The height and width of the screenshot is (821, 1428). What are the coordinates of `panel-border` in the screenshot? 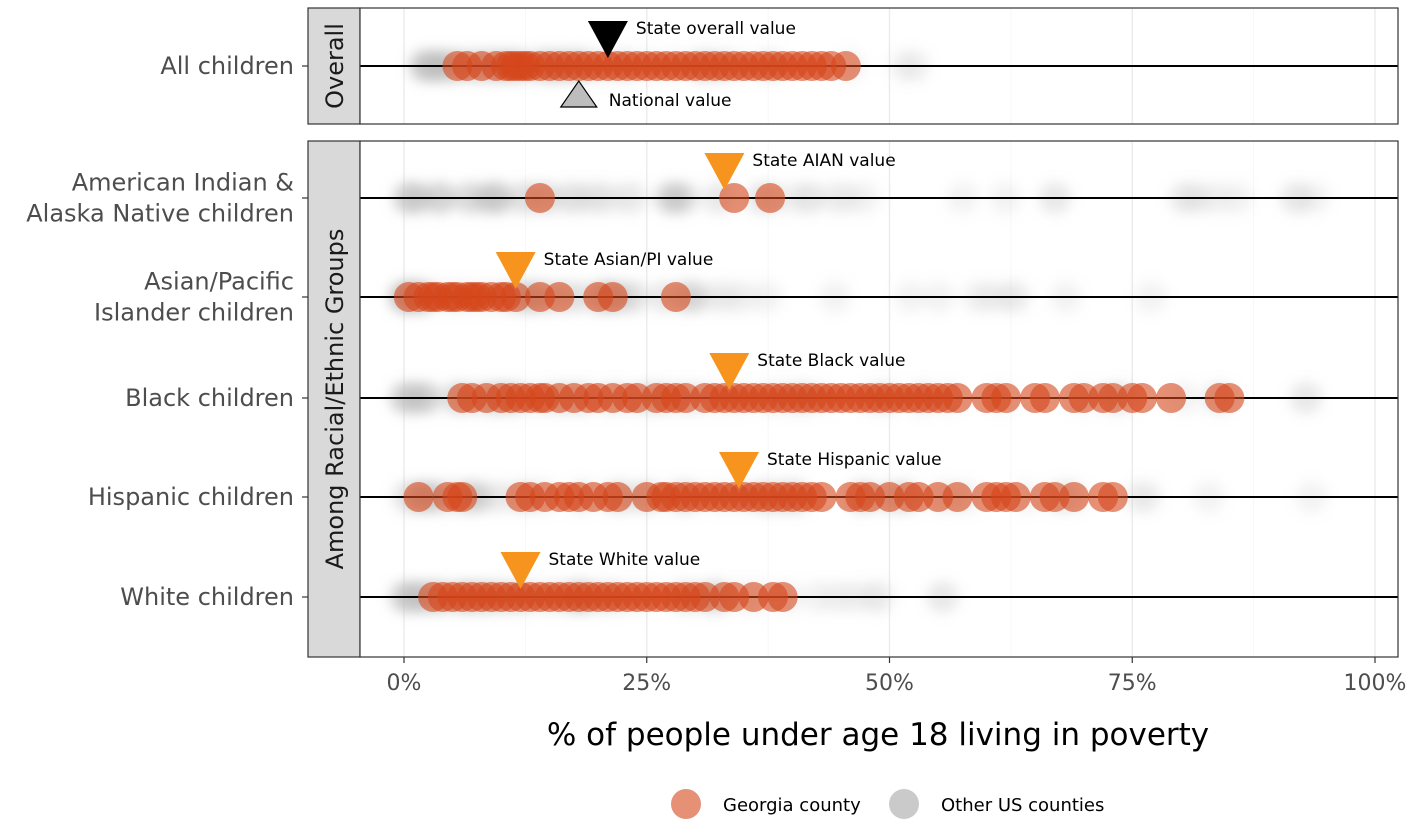 It's located at (879, 66).